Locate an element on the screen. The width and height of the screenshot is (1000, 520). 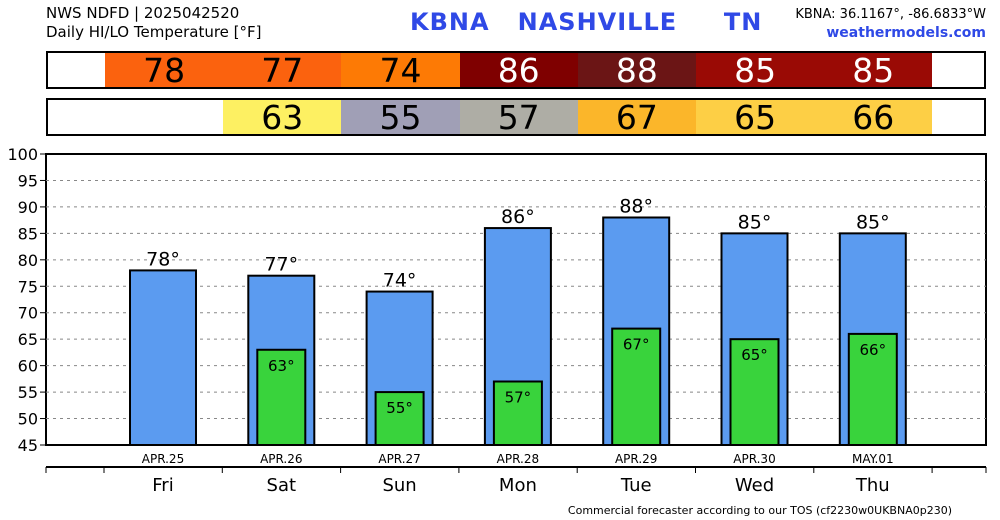
low-cell: 65 is located at coordinates (755, 117).